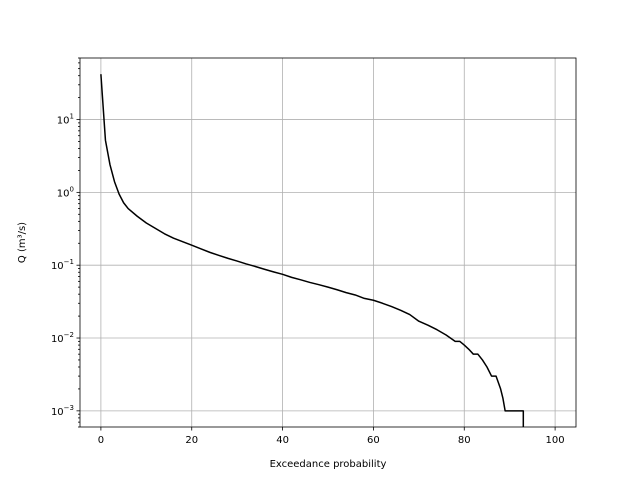 The width and height of the screenshot is (640, 480). I want to click on x-tick-label: 80, so click(464, 440).